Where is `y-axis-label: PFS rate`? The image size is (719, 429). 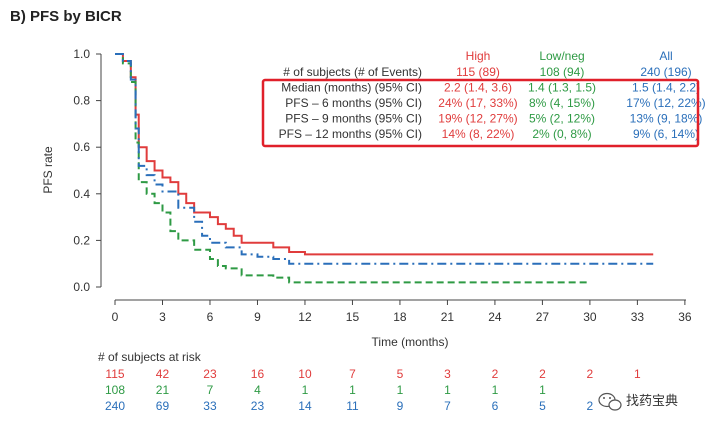
y-axis-label: PFS rate is located at coordinates (48, 170).